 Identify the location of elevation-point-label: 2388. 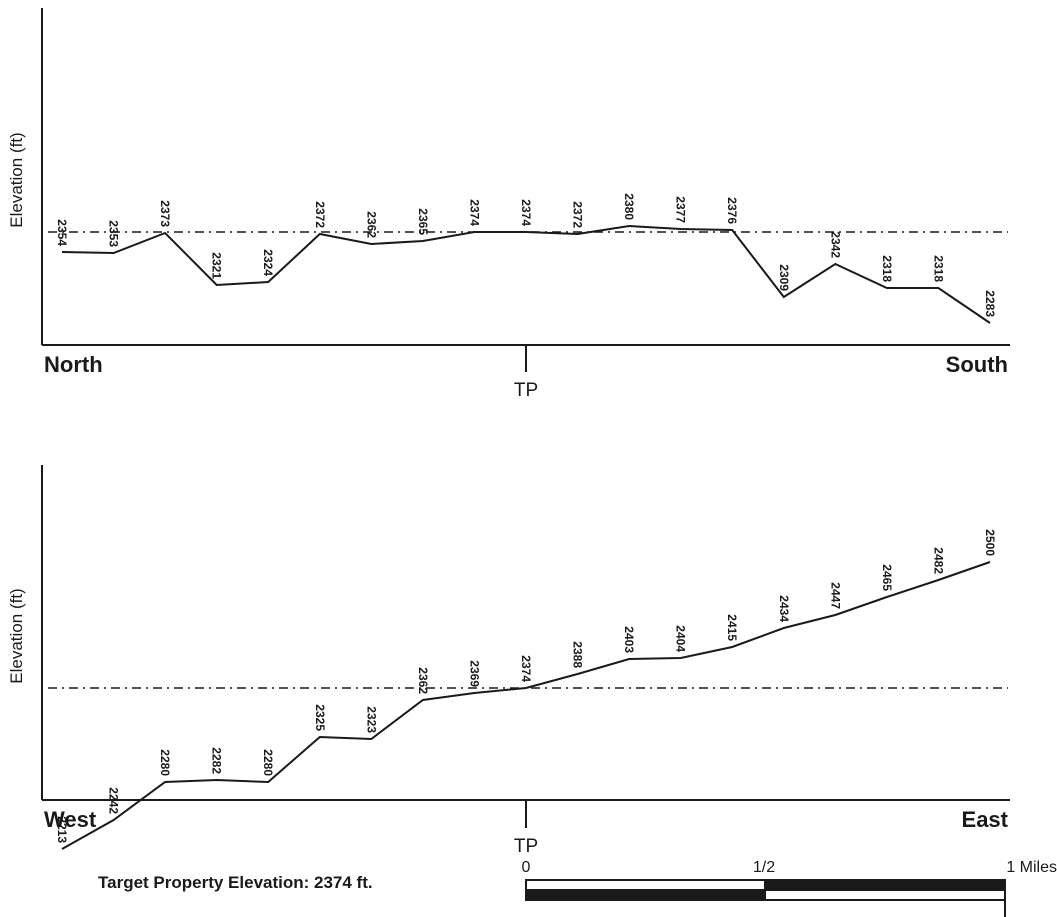
(578, 654).